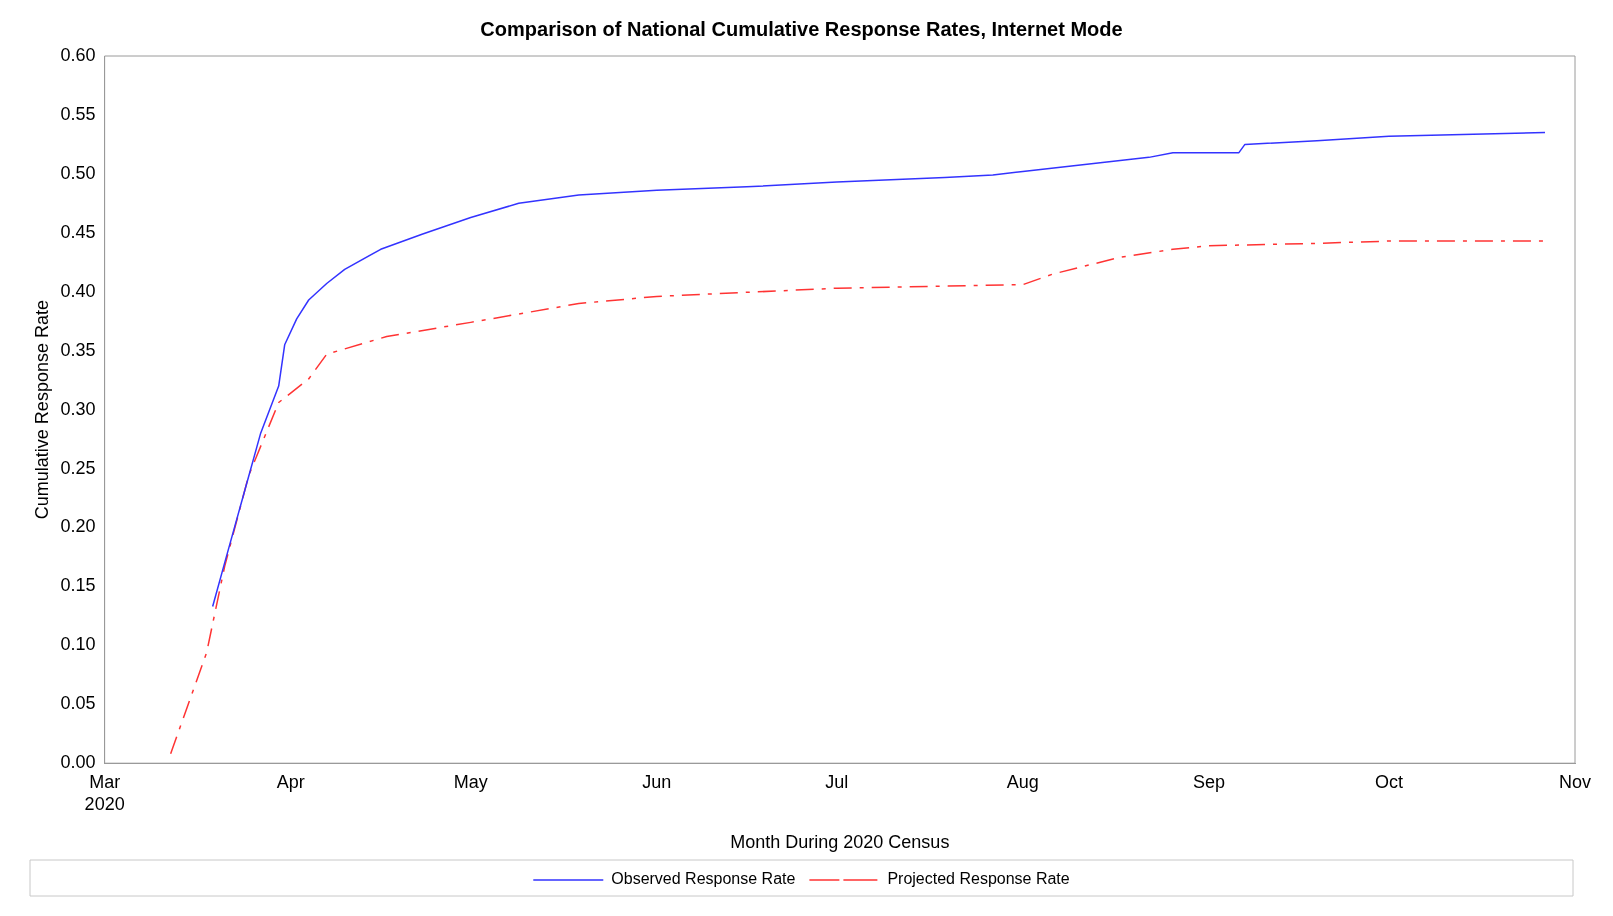 The height and width of the screenshot is (916, 1613). I want to click on y-tick-label: 0.30, so click(78, 408).